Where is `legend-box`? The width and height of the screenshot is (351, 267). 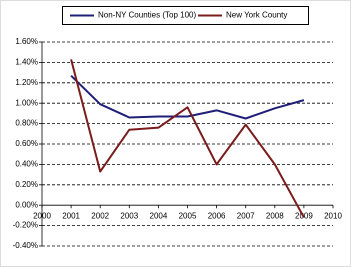 legend-box is located at coordinates (185, 15).